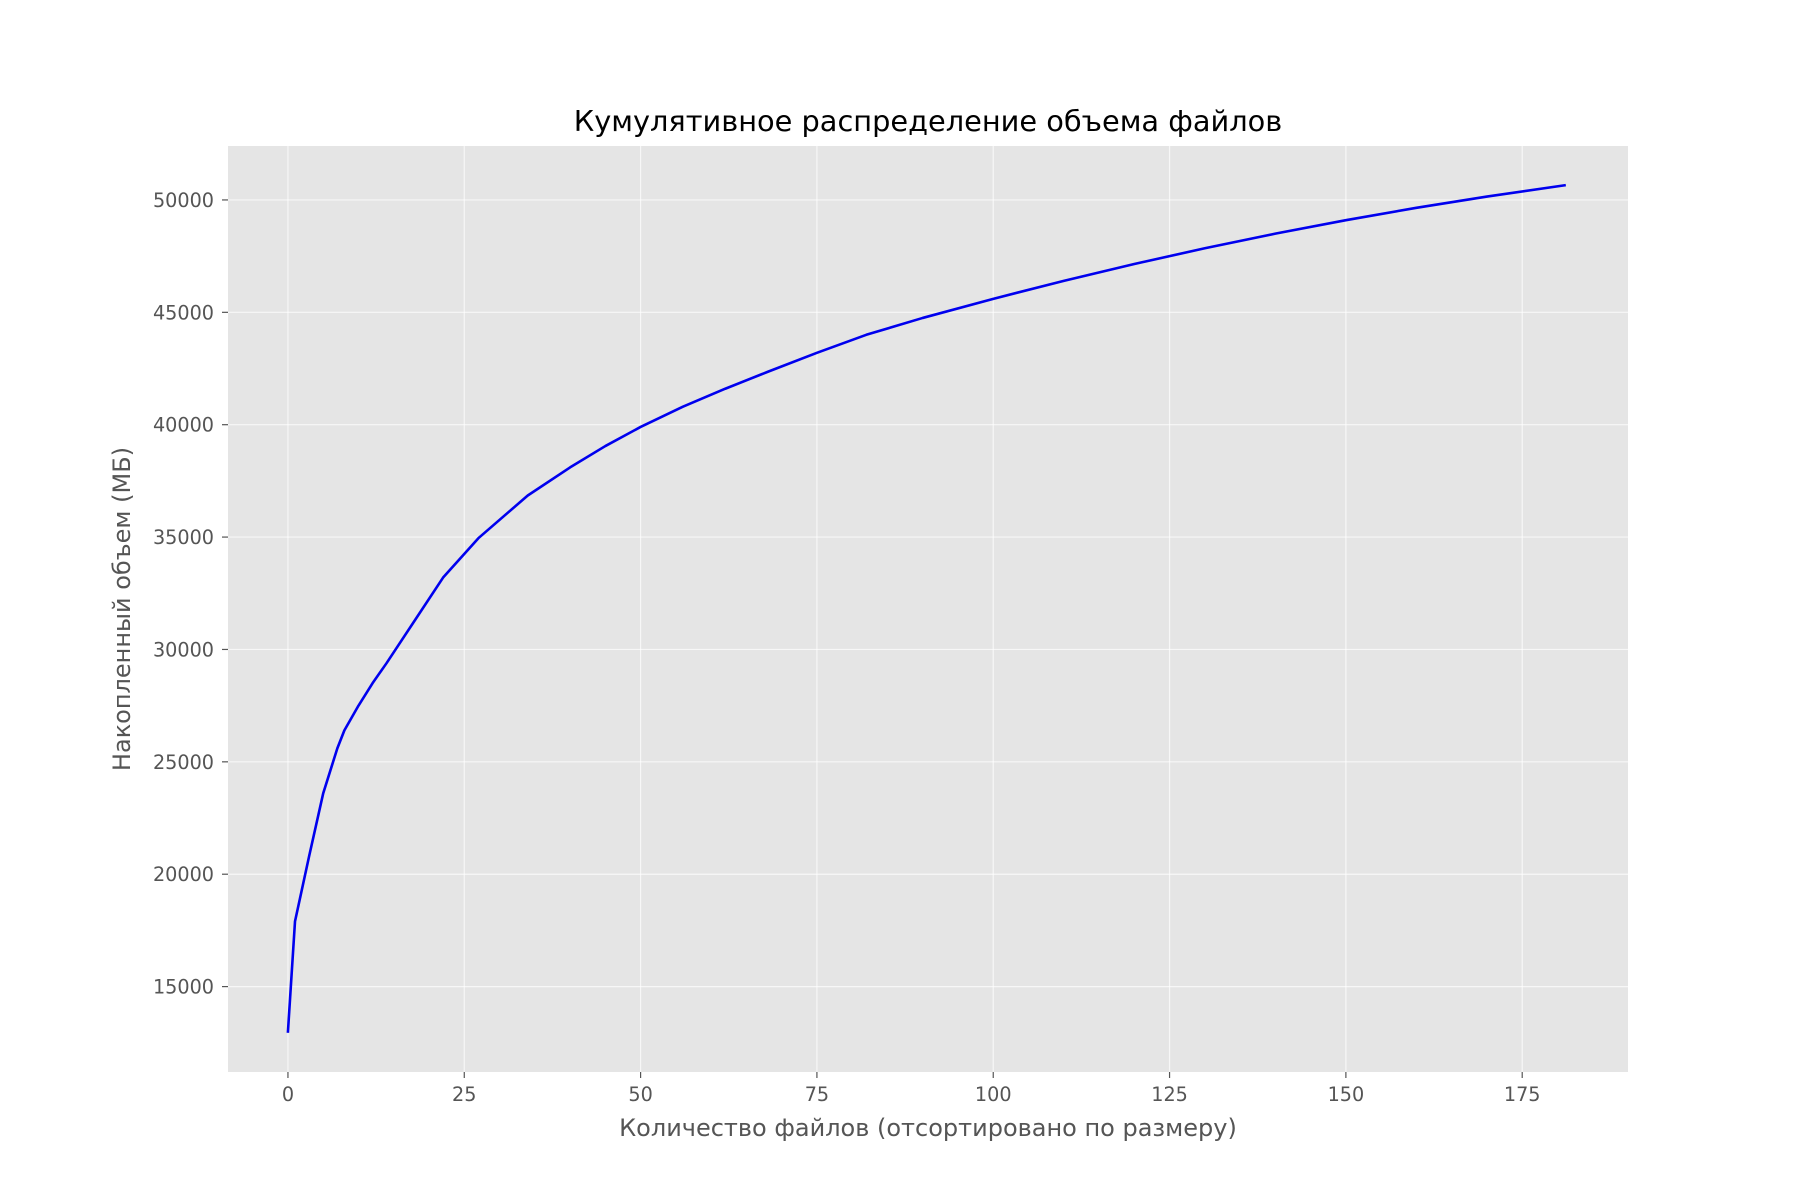  What do you see at coordinates (464, 1094) in the screenshot?
I see `x-tick-label: 25` at bounding box center [464, 1094].